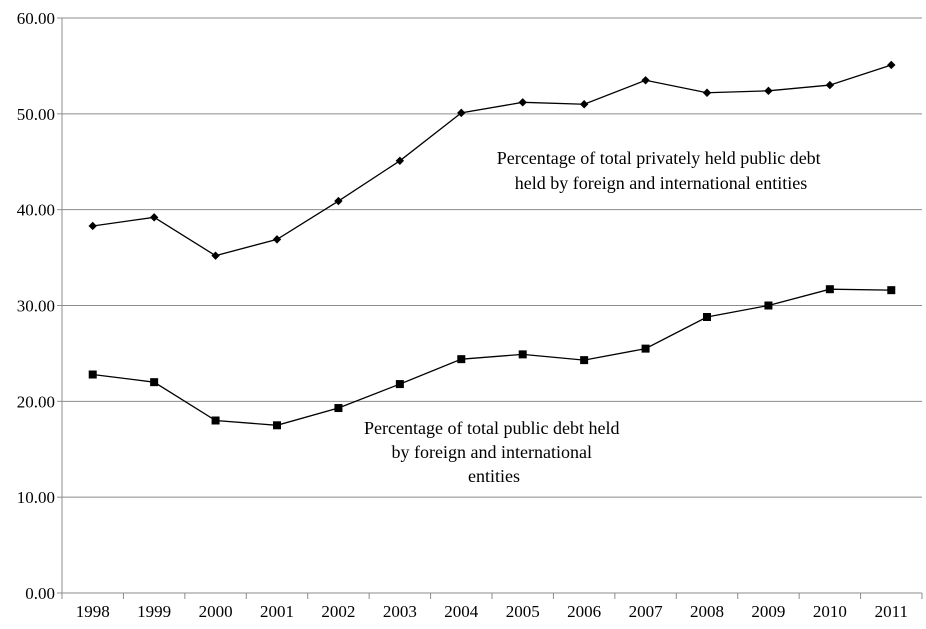 This screenshot has height=629, width=926. I want to click on x-tick-label: 2010, so click(830, 611).